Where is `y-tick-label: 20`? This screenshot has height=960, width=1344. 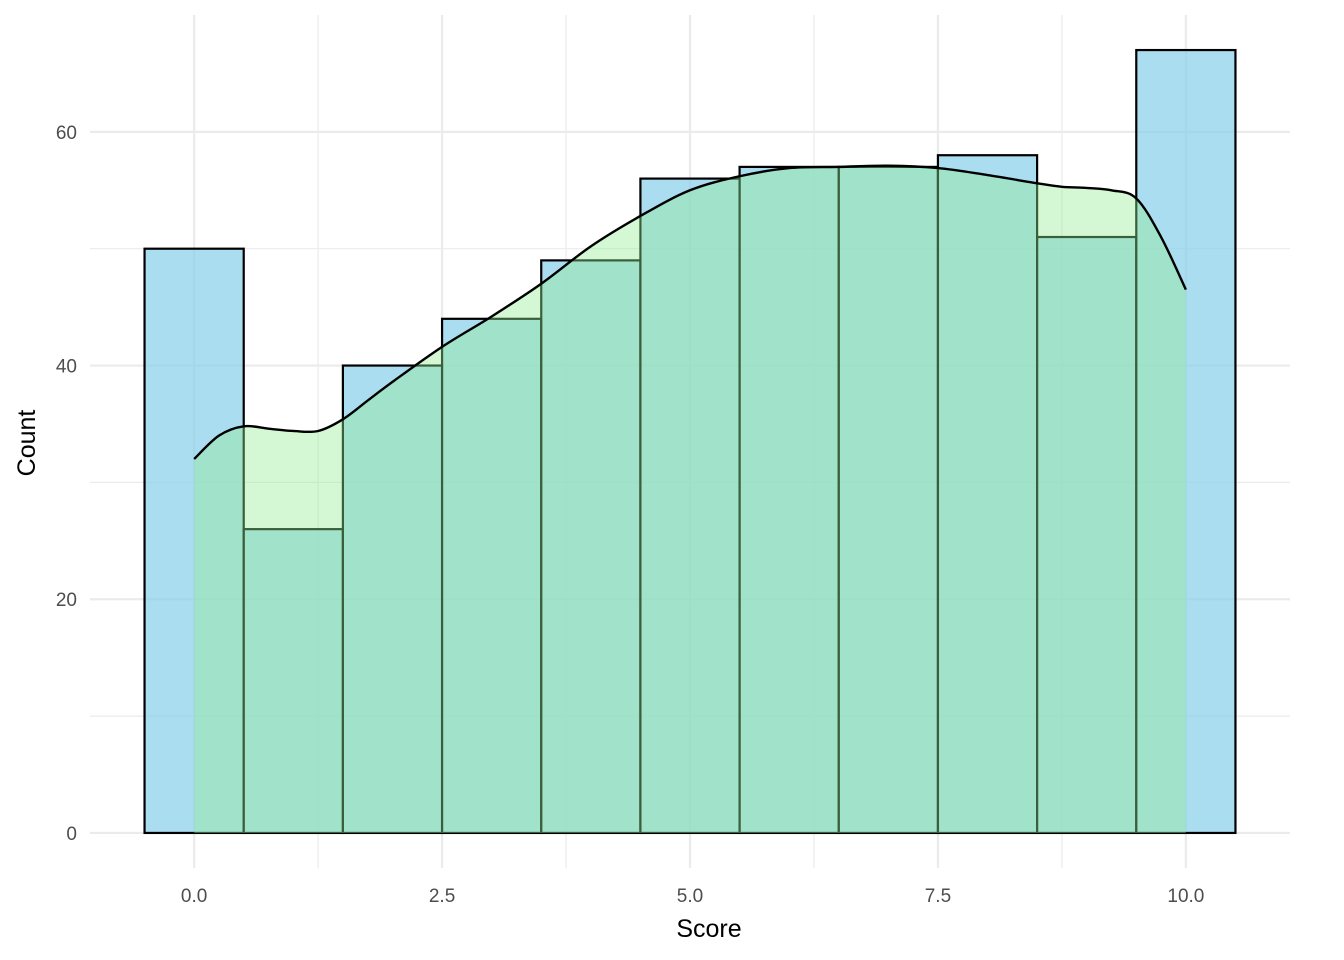 y-tick-label: 20 is located at coordinates (66, 600).